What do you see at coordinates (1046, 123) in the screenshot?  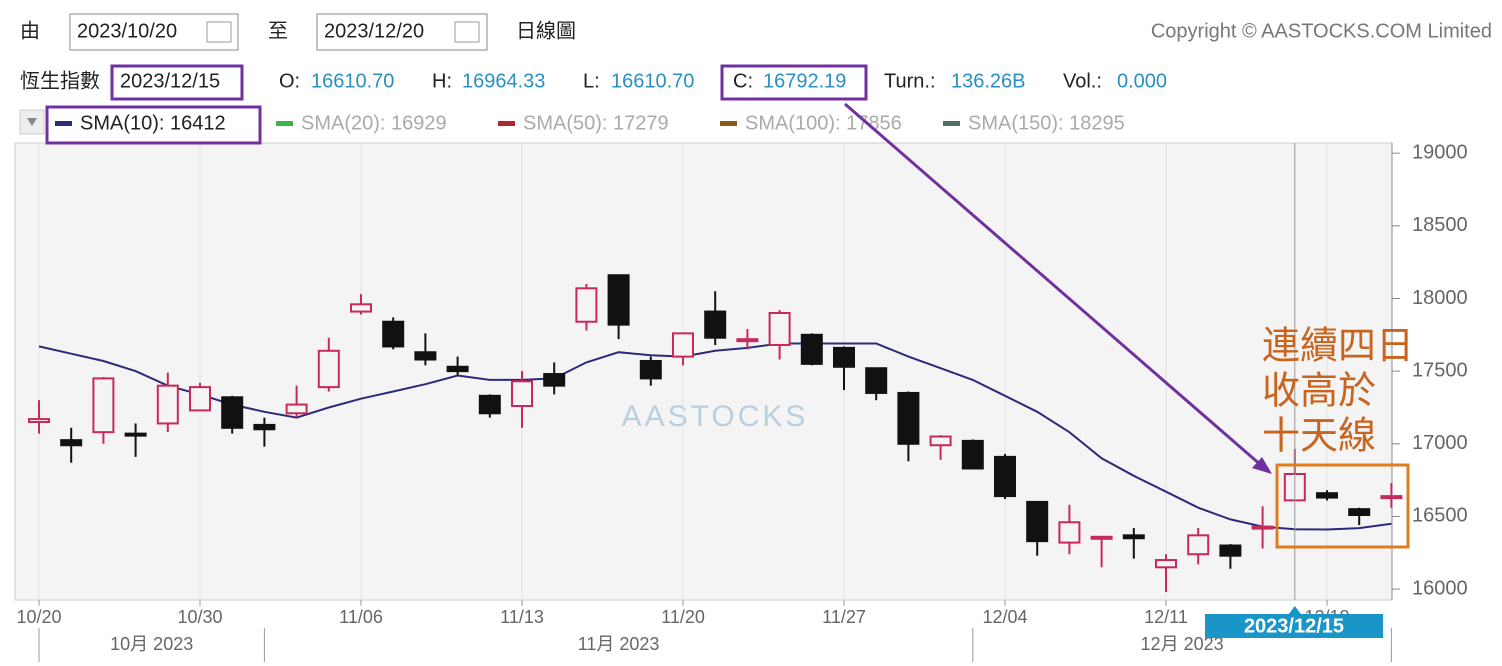 I see `legend-label: SMA(150): 18295` at bounding box center [1046, 123].